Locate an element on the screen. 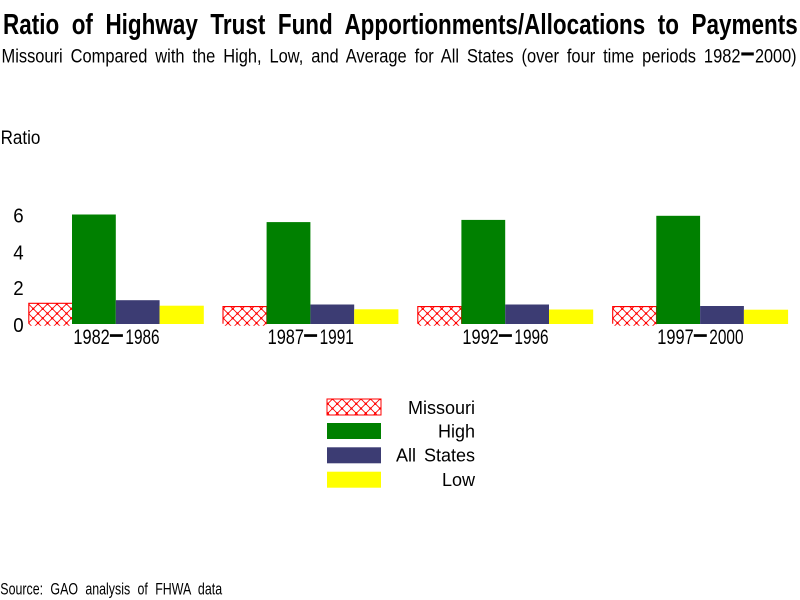 The image size is (800, 600). svg-text: 1997 is located at coordinates (675, 337).